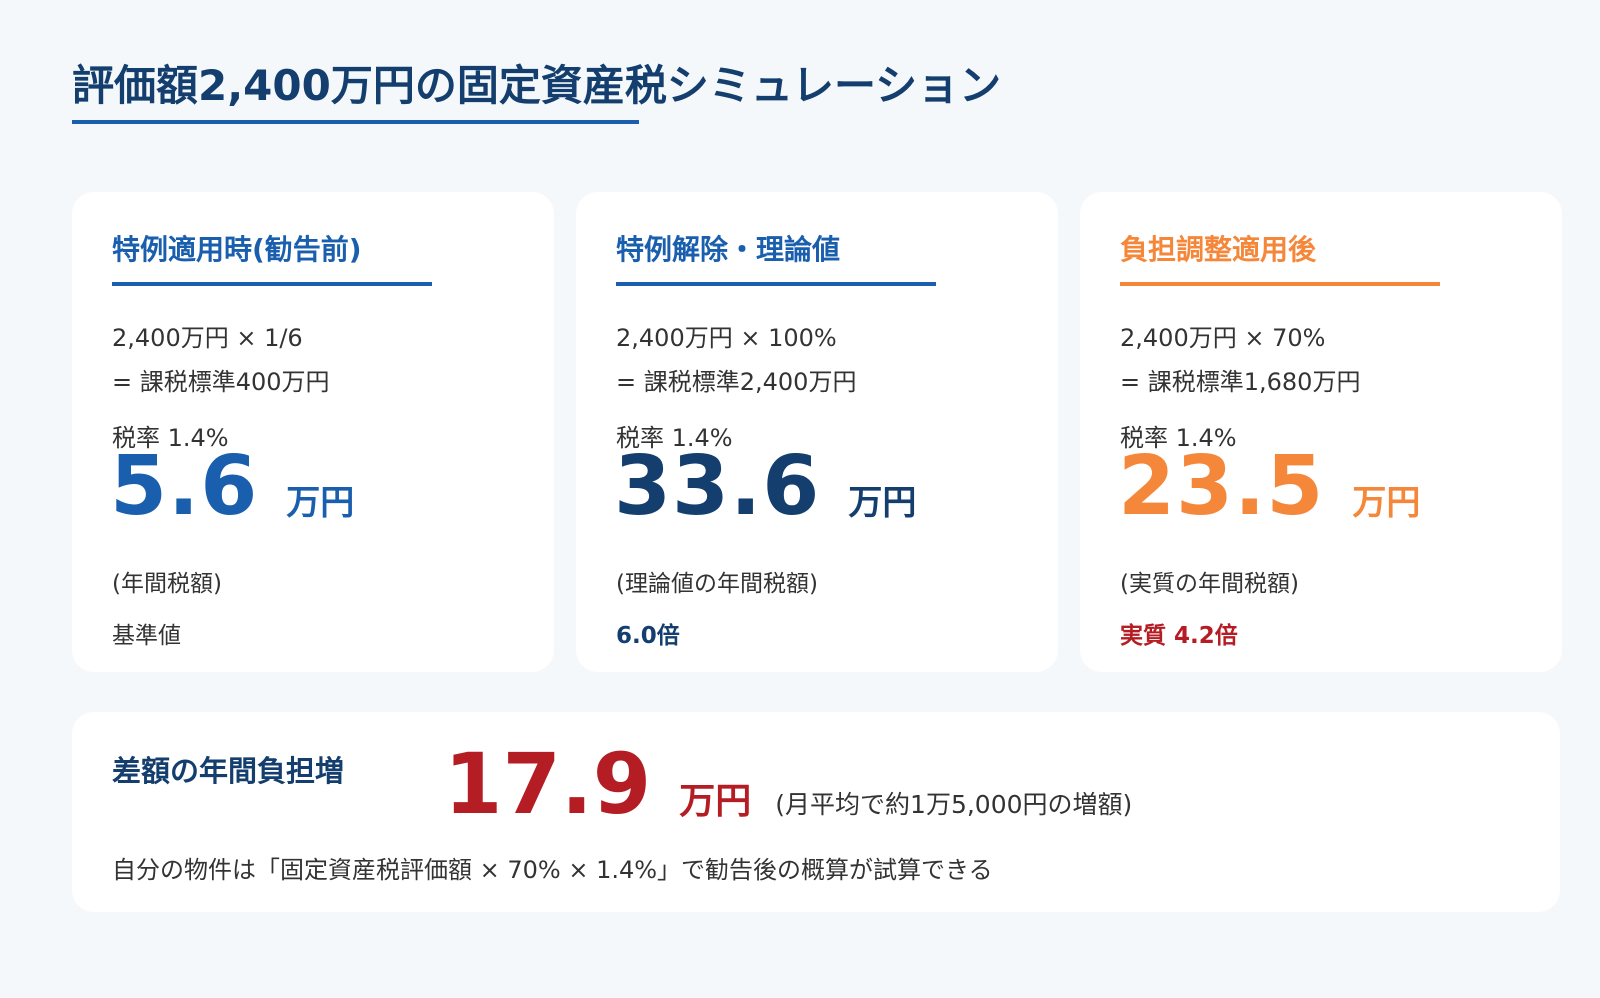 The width and height of the screenshot is (1600, 998). Describe the element at coordinates (237, 249) in the screenshot. I see `card-heading: 特例適用時(勧告前)` at that location.